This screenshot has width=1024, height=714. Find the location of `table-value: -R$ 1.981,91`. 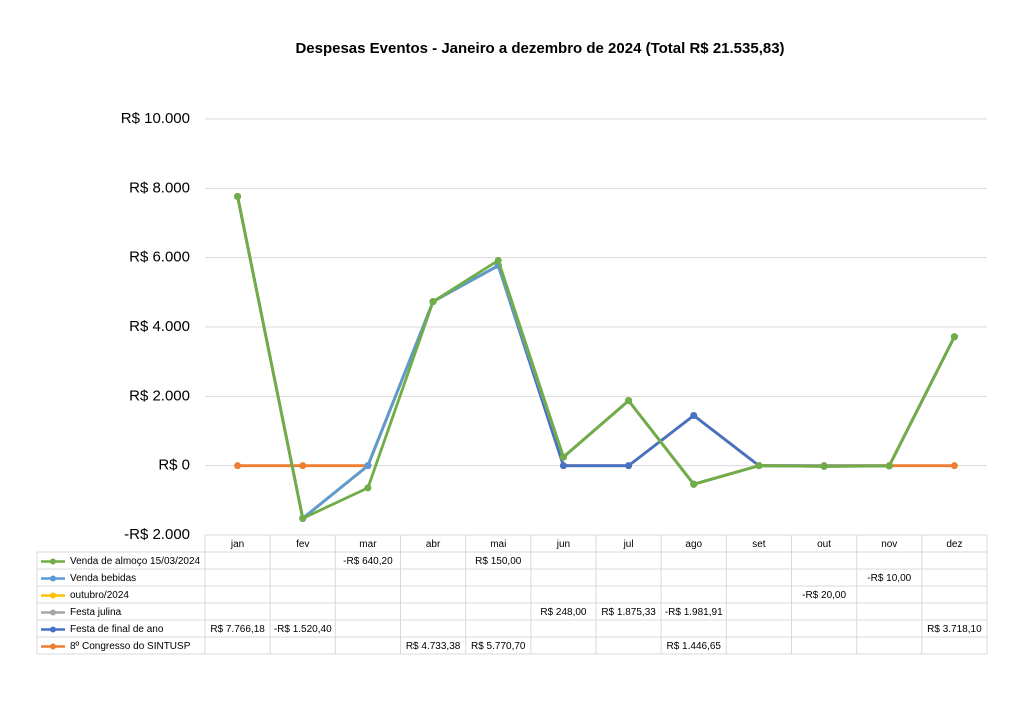

table-value: -R$ 1.981,91 is located at coordinates (694, 612).